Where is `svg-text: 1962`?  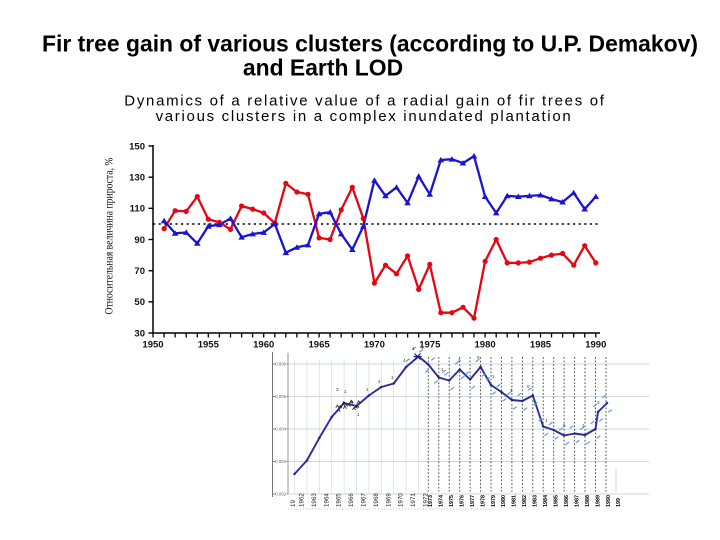 svg-text: 1962 is located at coordinates (302, 500).